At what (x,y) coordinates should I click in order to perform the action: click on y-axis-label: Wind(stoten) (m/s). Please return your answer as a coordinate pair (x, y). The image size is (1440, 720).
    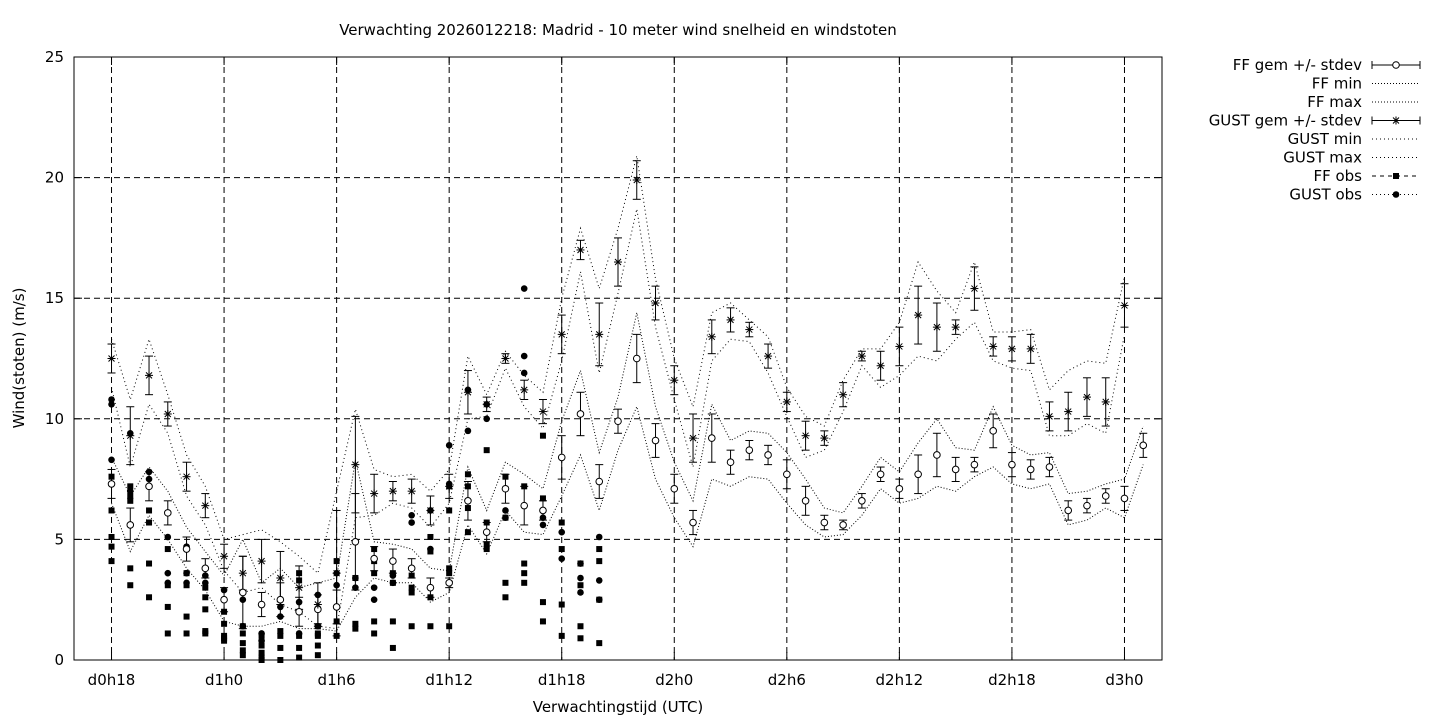
    Looking at the image, I should click on (19, 358).